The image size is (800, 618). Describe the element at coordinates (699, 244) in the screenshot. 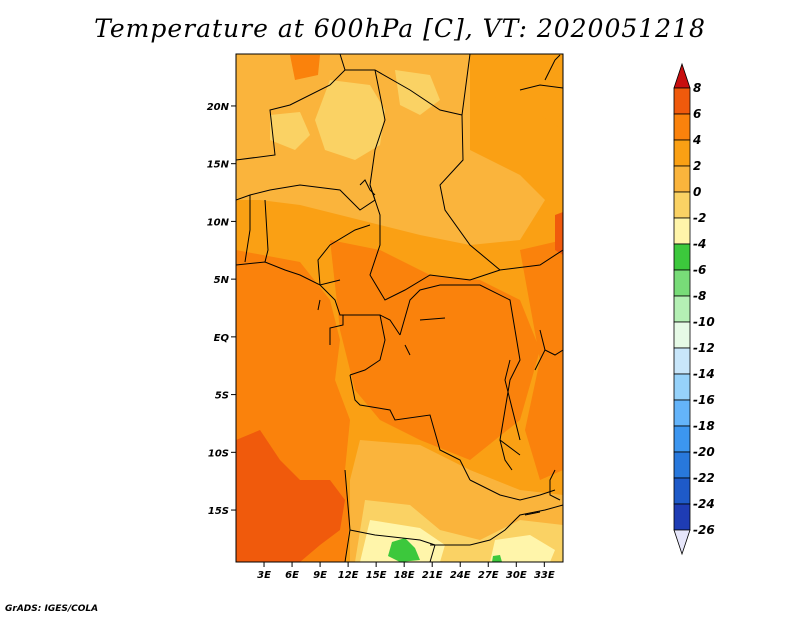

I see `colorbar-label: -4` at that location.